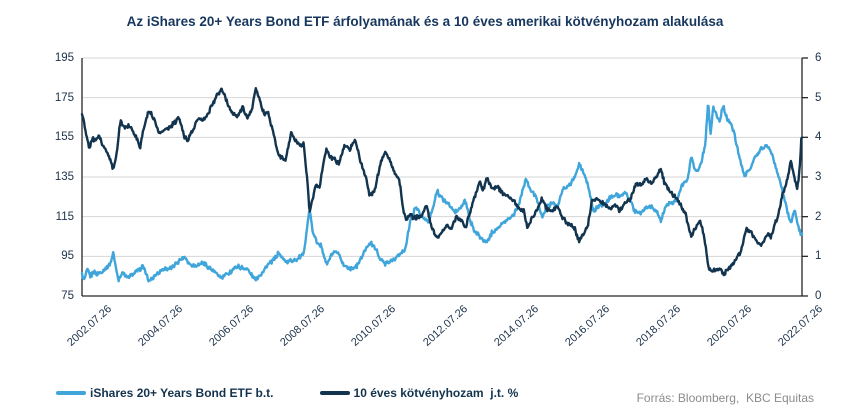  Describe the element at coordinates (818, 256) in the screenshot. I see `right-axis-label: 1` at that location.